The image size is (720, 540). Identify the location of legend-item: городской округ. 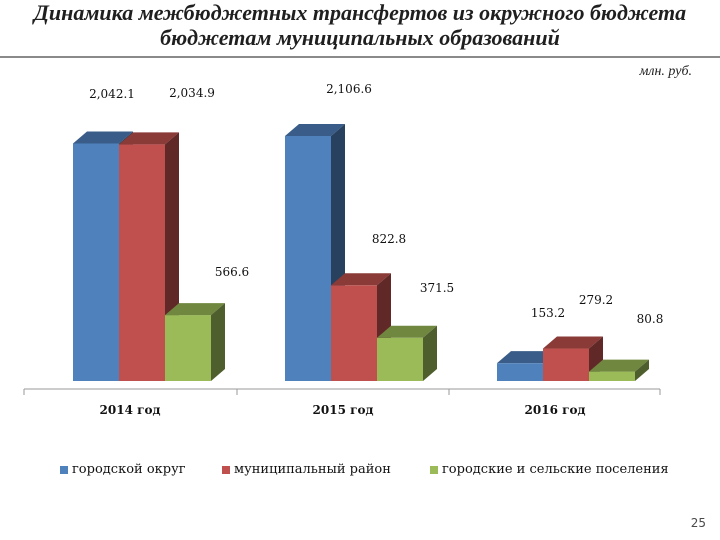
(123, 469).